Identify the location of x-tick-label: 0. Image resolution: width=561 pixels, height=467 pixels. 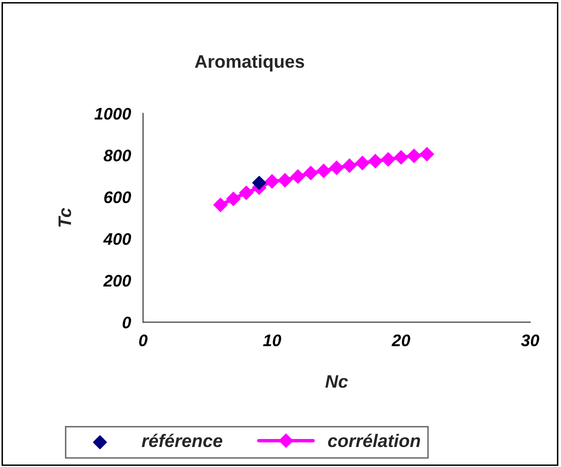
(143, 340).